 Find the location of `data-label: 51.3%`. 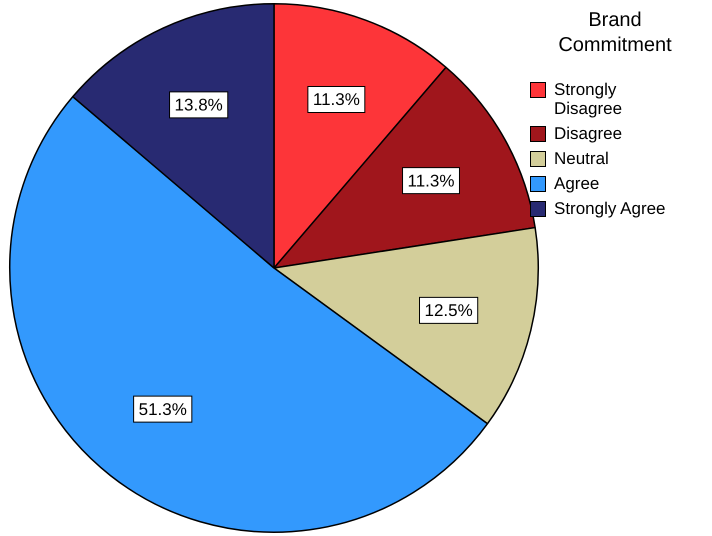

data-label: 51.3% is located at coordinates (162, 409).